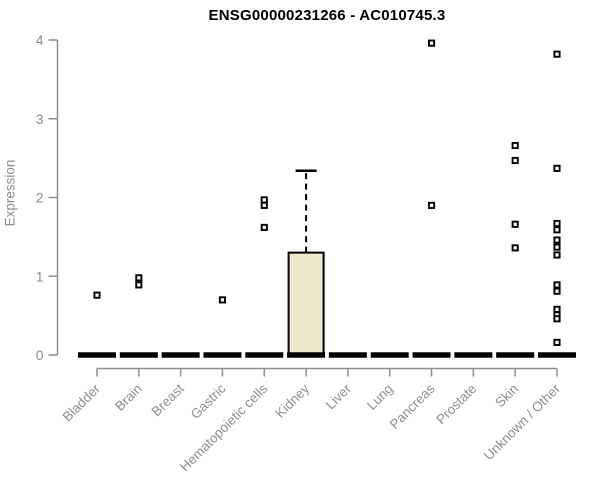 This screenshot has width=600, height=500. What do you see at coordinates (339, 397) in the screenshot?
I see `x-category-label: Liver` at bounding box center [339, 397].